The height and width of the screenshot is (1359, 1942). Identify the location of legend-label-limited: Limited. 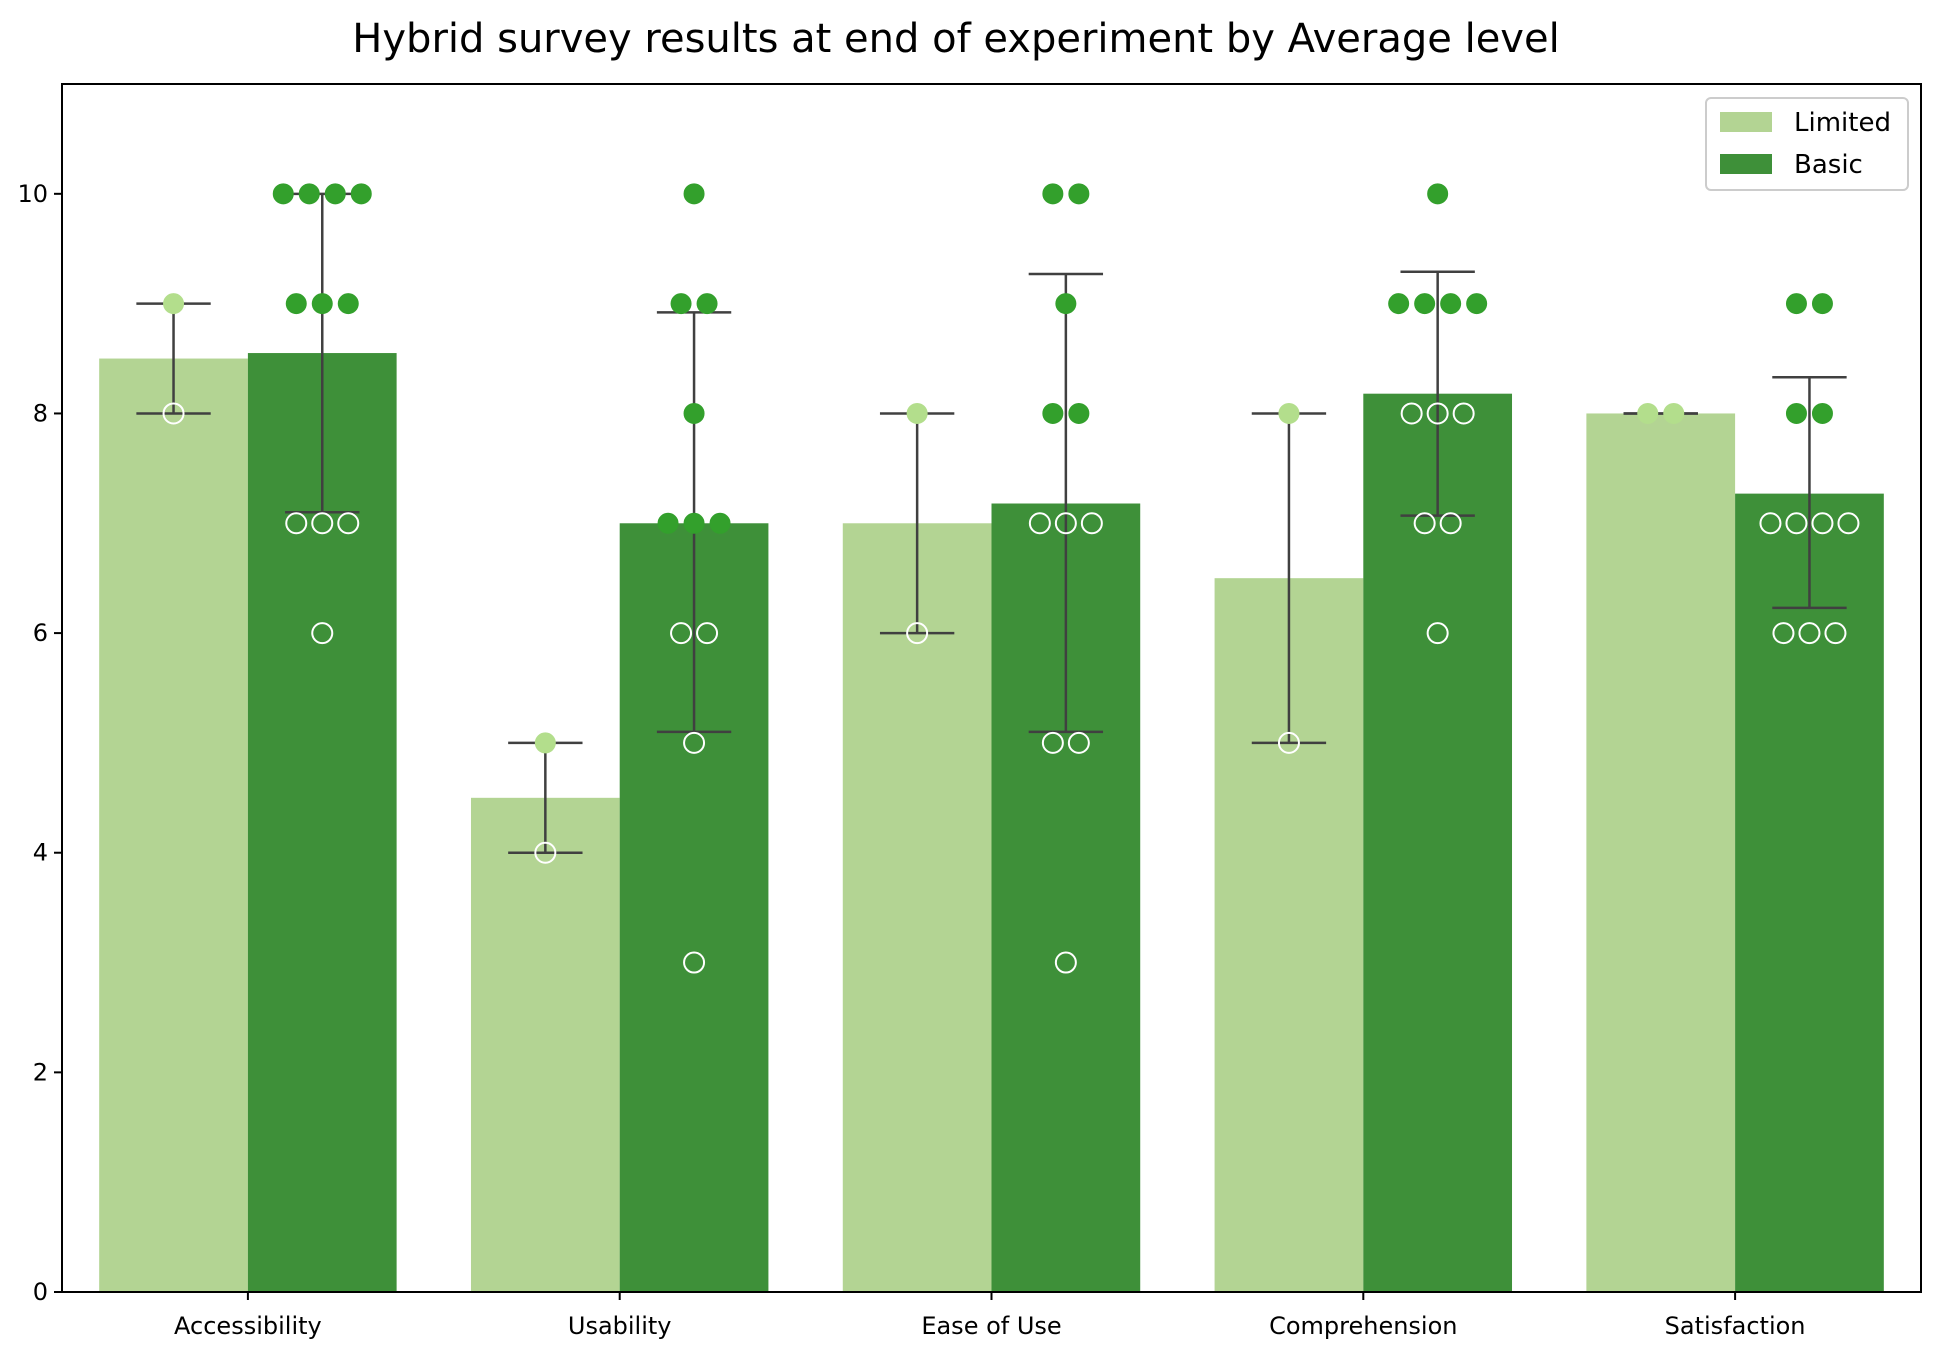
(1842, 123).